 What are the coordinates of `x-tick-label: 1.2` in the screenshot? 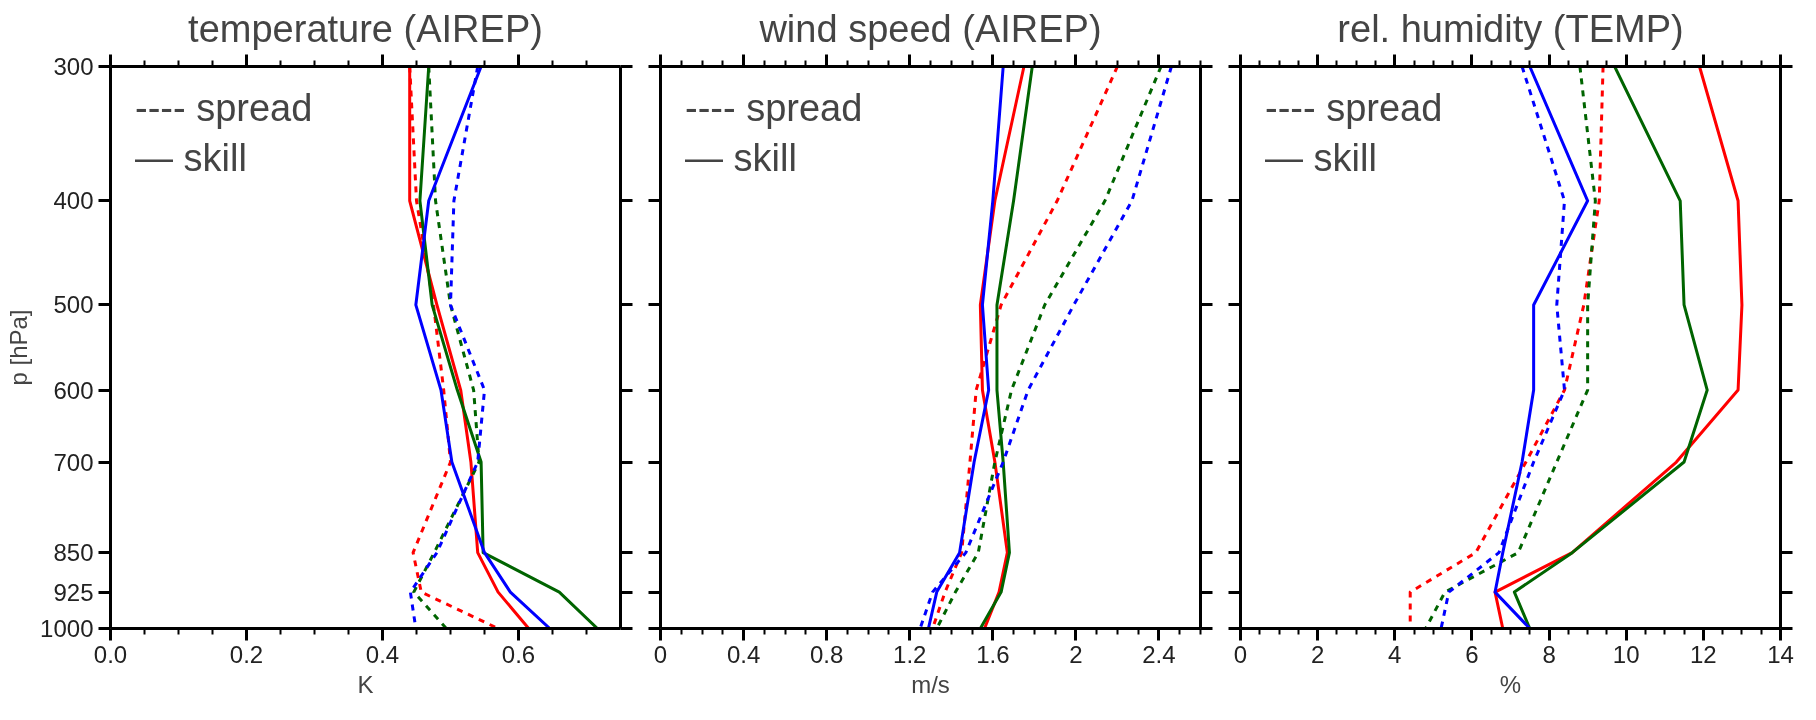 It's located at (910, 654).